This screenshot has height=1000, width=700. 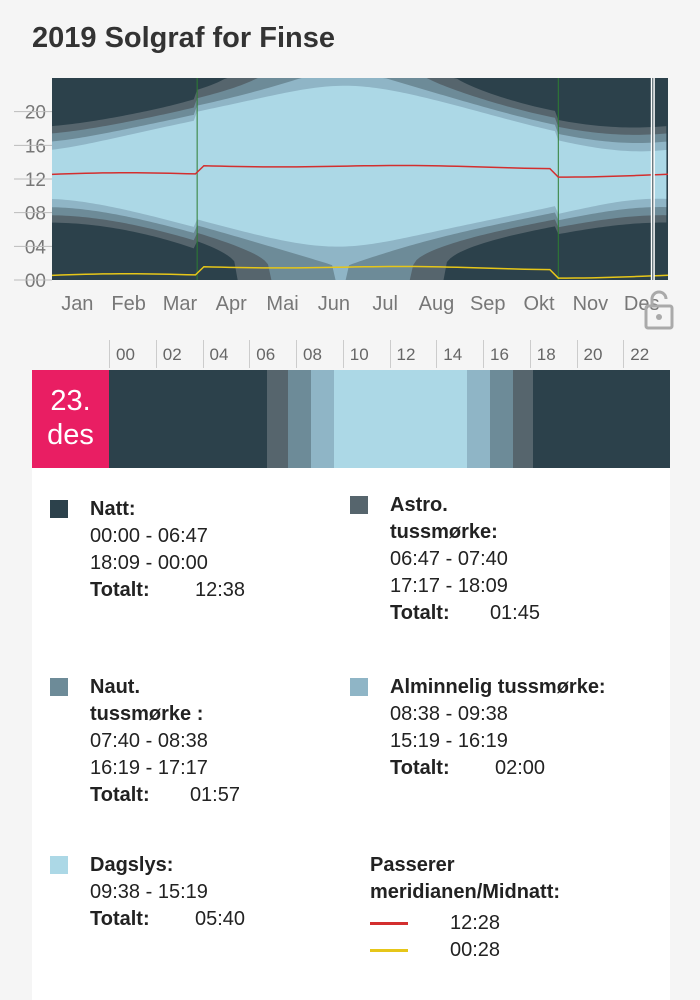 I want to click on midnight-line-swatch, so click(x=389, y=951).